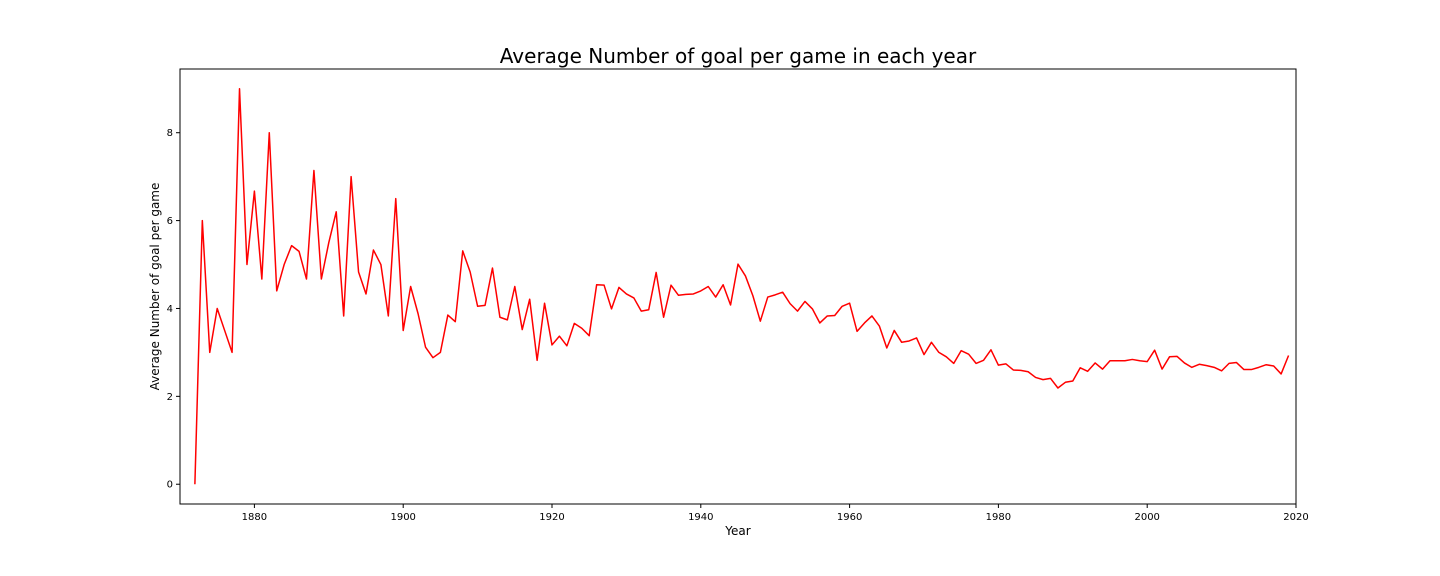 This screenshot has width=1440, height=576. What do you see at coordinates (173, 309) in the screenshot?
I see `y-axis-ticks: 0 2 4 6 8` at bounding box center [173, 309].